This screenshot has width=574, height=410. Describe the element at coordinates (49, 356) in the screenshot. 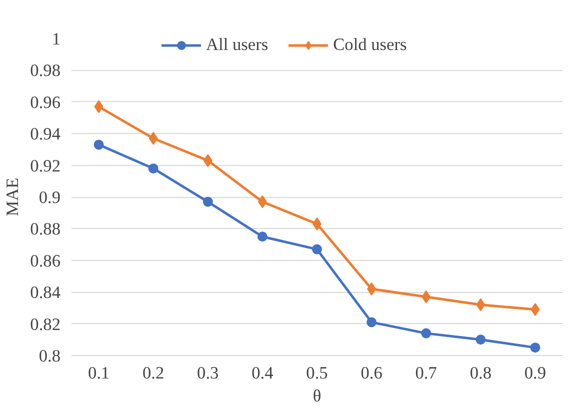

I see `y-tick-label: 0.8` at that location.